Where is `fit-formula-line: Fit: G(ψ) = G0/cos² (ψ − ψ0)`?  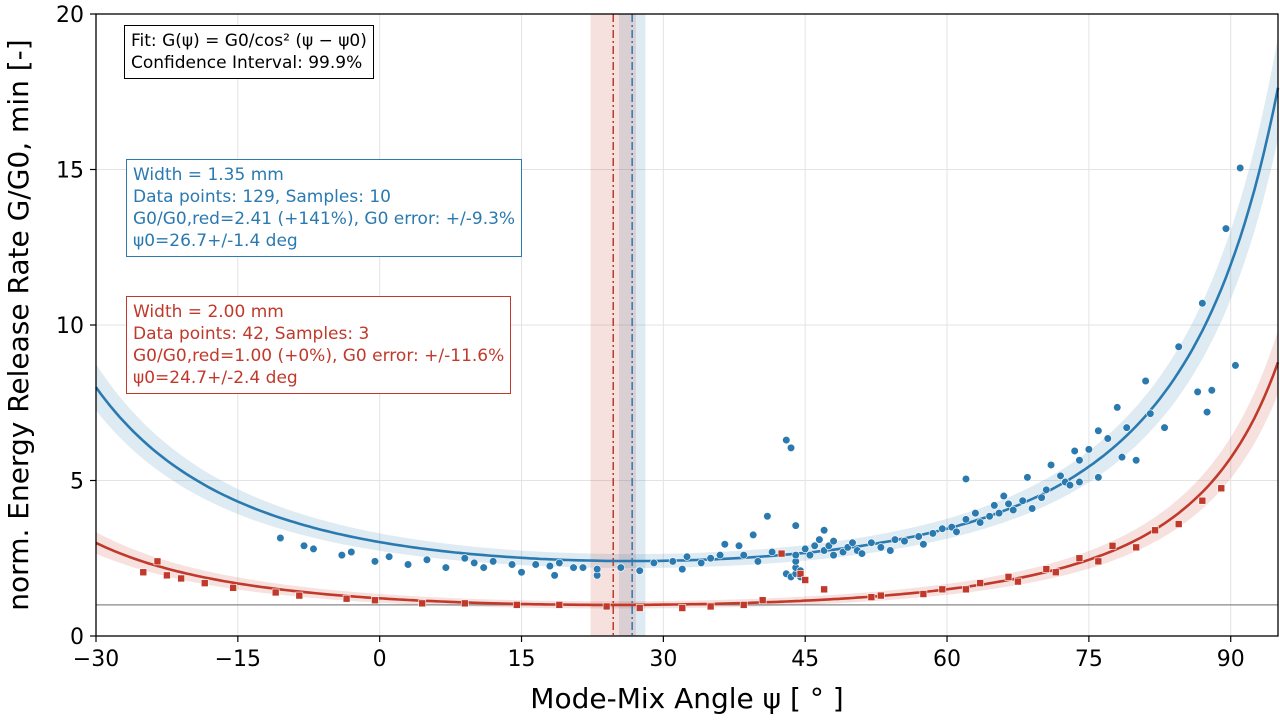 fit-formula-line: Fit: G(ψ) = G0/cos² (ψ − ψ0) is located at coordinates (249, 41).